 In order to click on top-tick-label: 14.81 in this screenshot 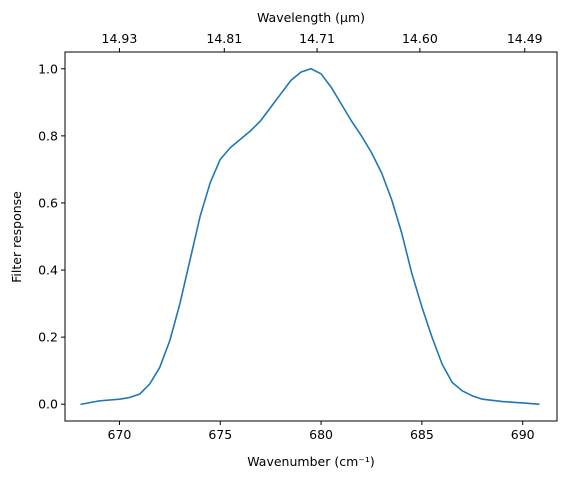, I will do `click(224, 38)`.